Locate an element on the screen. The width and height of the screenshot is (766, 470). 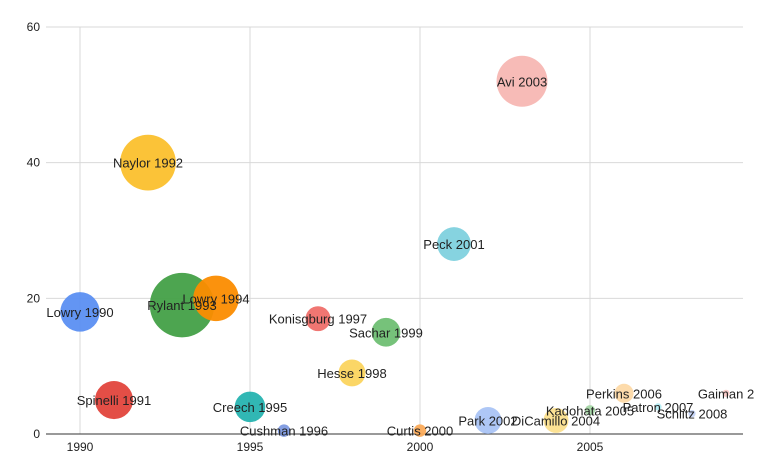
bubble-label: Avi 2003 is located at coordinates (522, 81).